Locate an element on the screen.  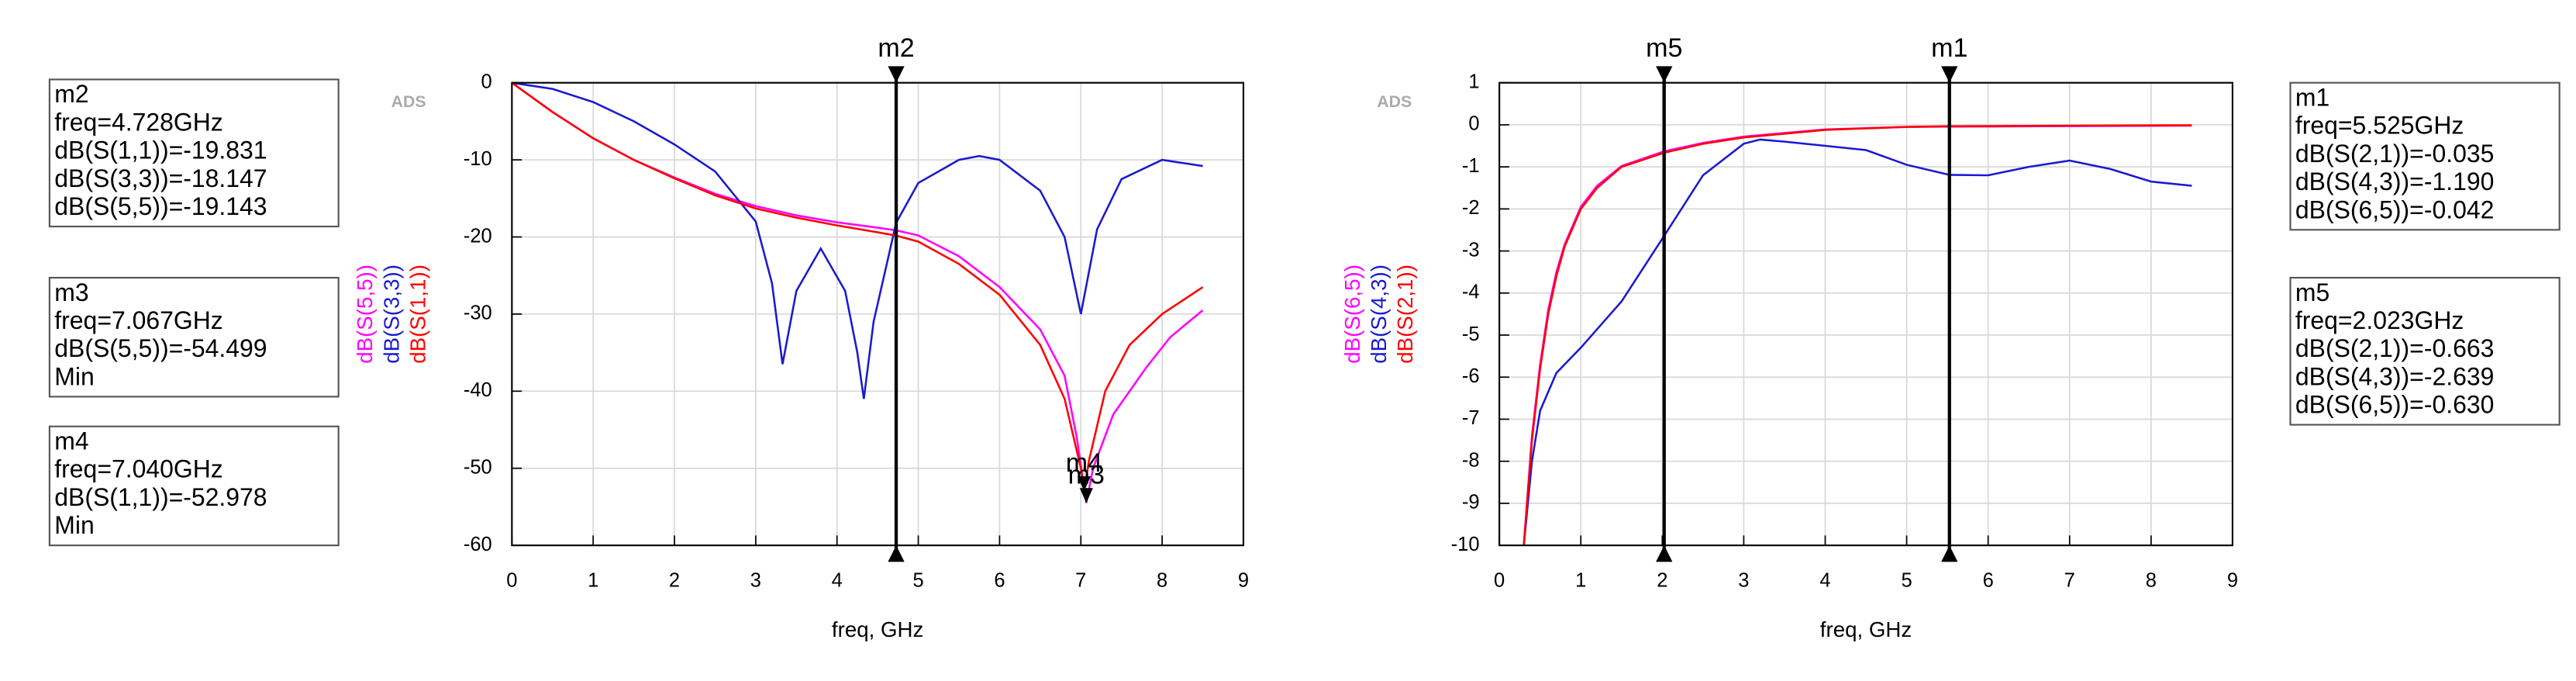
y-tick-label: -5 is located at coordinates (1471, 334).